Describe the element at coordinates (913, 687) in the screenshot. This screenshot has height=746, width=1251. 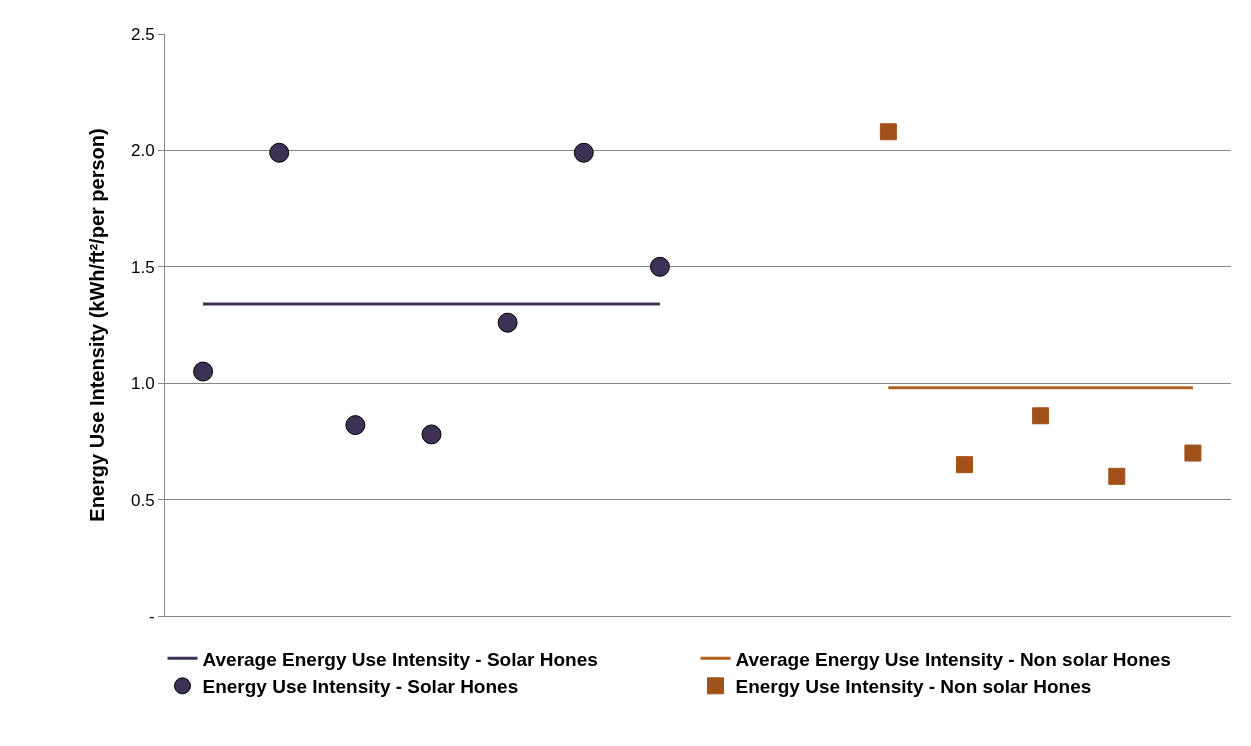
I see `legend-label: Energy Use Intensity - Non solar Hones` at that location.